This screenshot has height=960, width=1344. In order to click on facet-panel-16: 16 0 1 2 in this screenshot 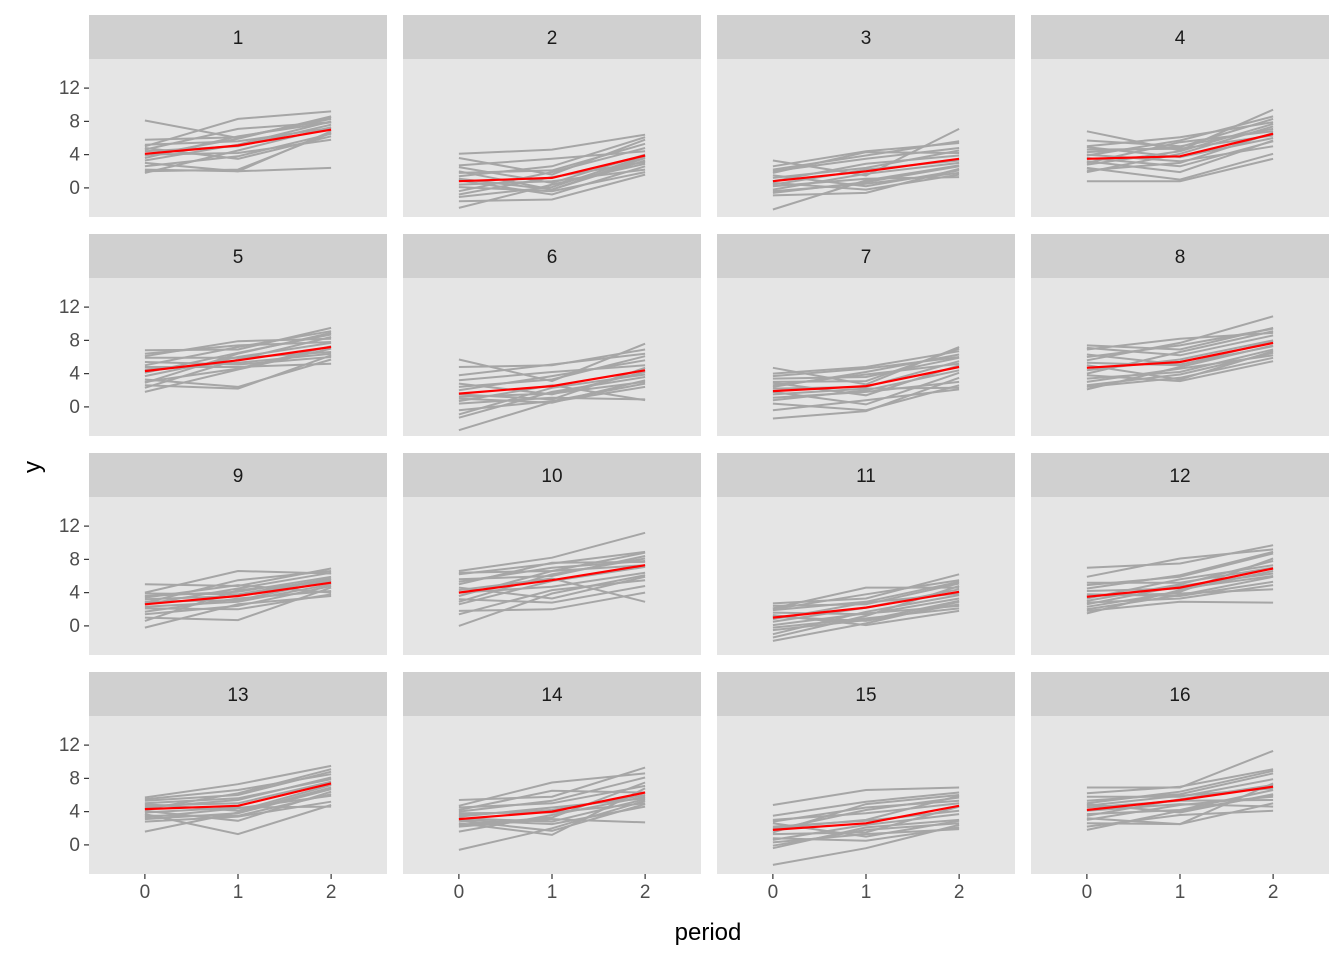, I will do `click(1180, 787)`.